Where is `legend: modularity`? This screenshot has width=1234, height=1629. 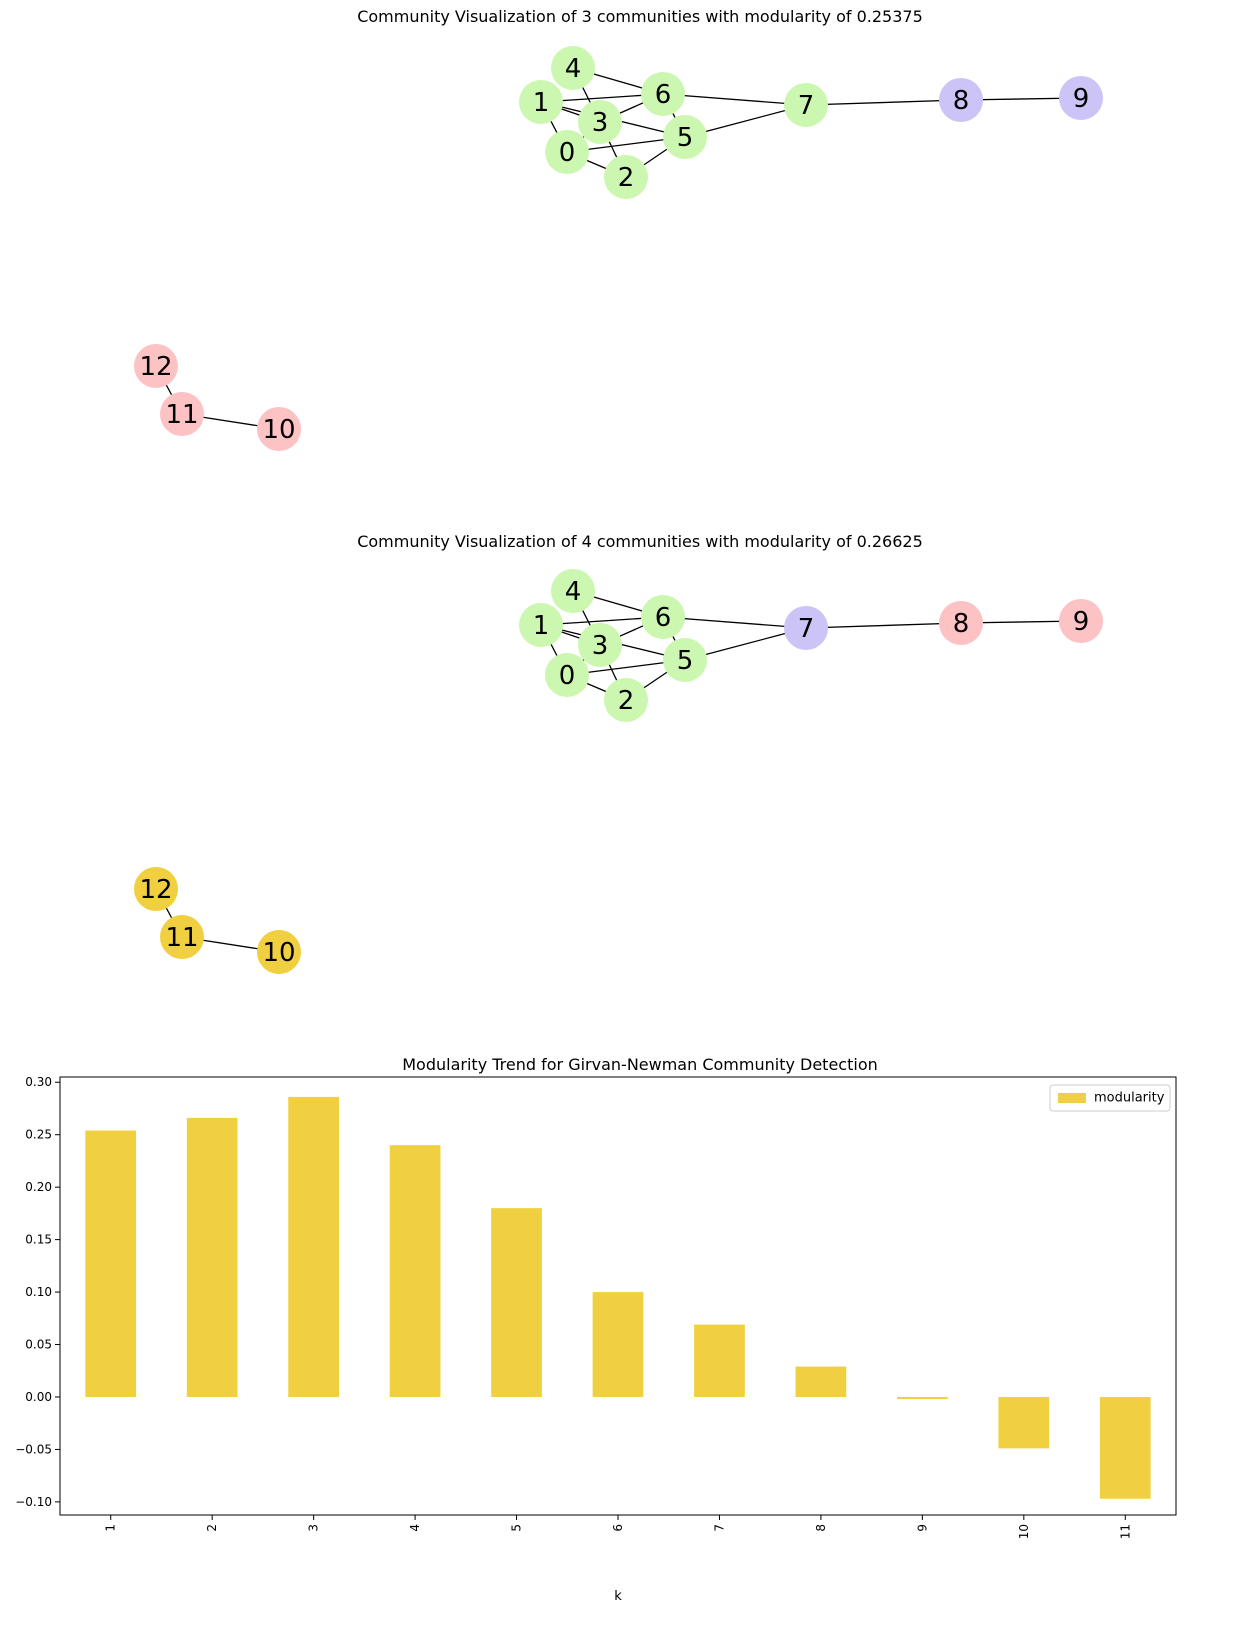
legend: modularity is located at coordinates (1110, 1098).